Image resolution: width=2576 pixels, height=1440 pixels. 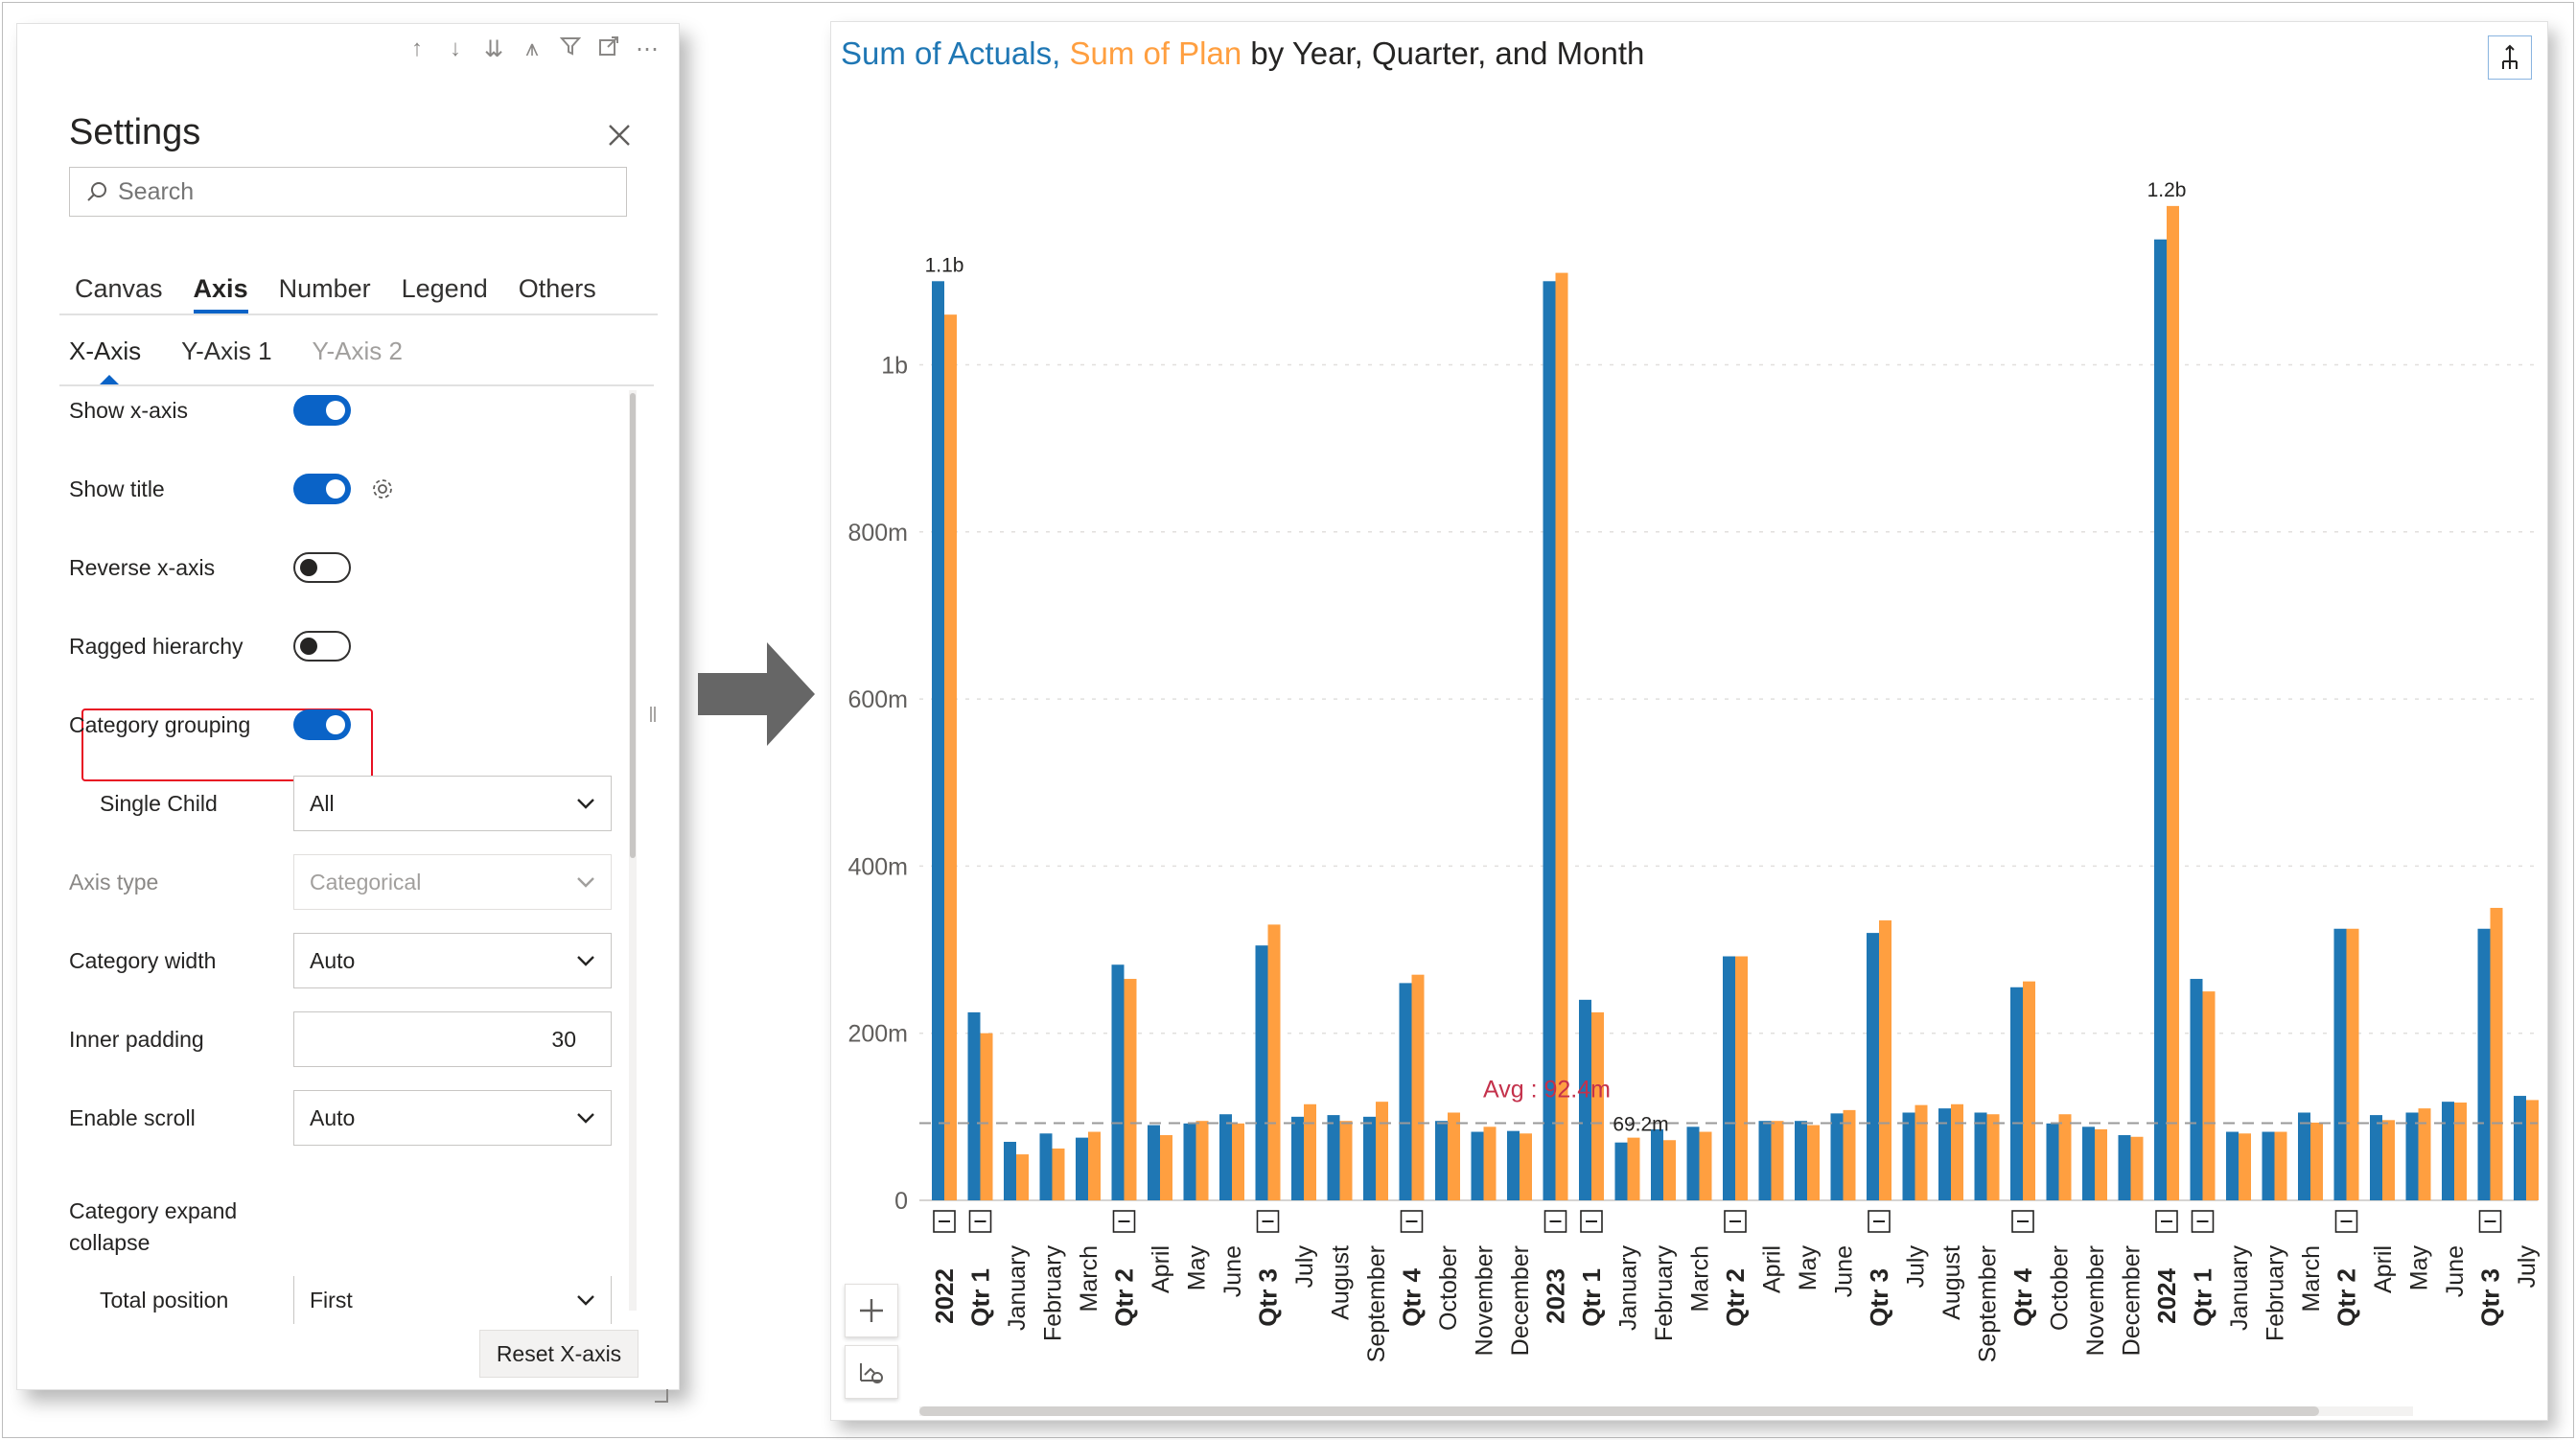 I want to click on category-width-dropdown: Auto, so click(x=453, y=961).